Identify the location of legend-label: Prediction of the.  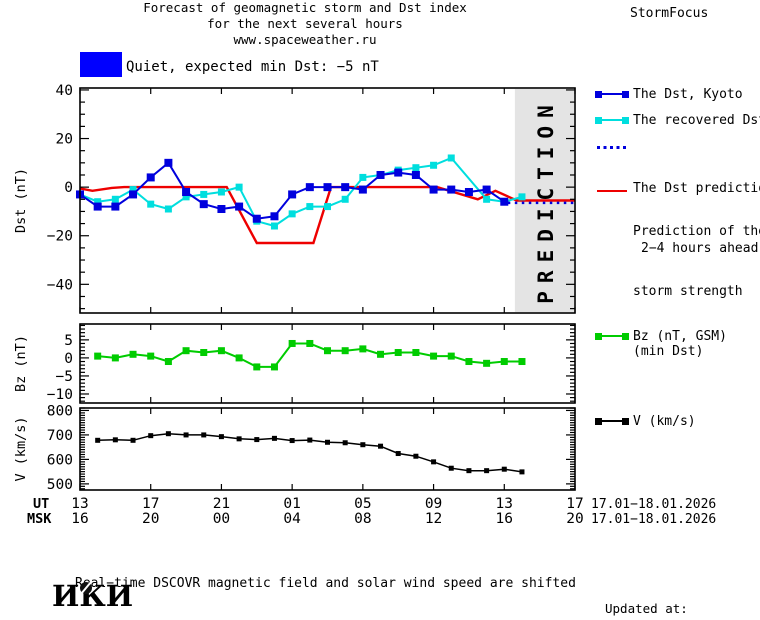
(696, 231).